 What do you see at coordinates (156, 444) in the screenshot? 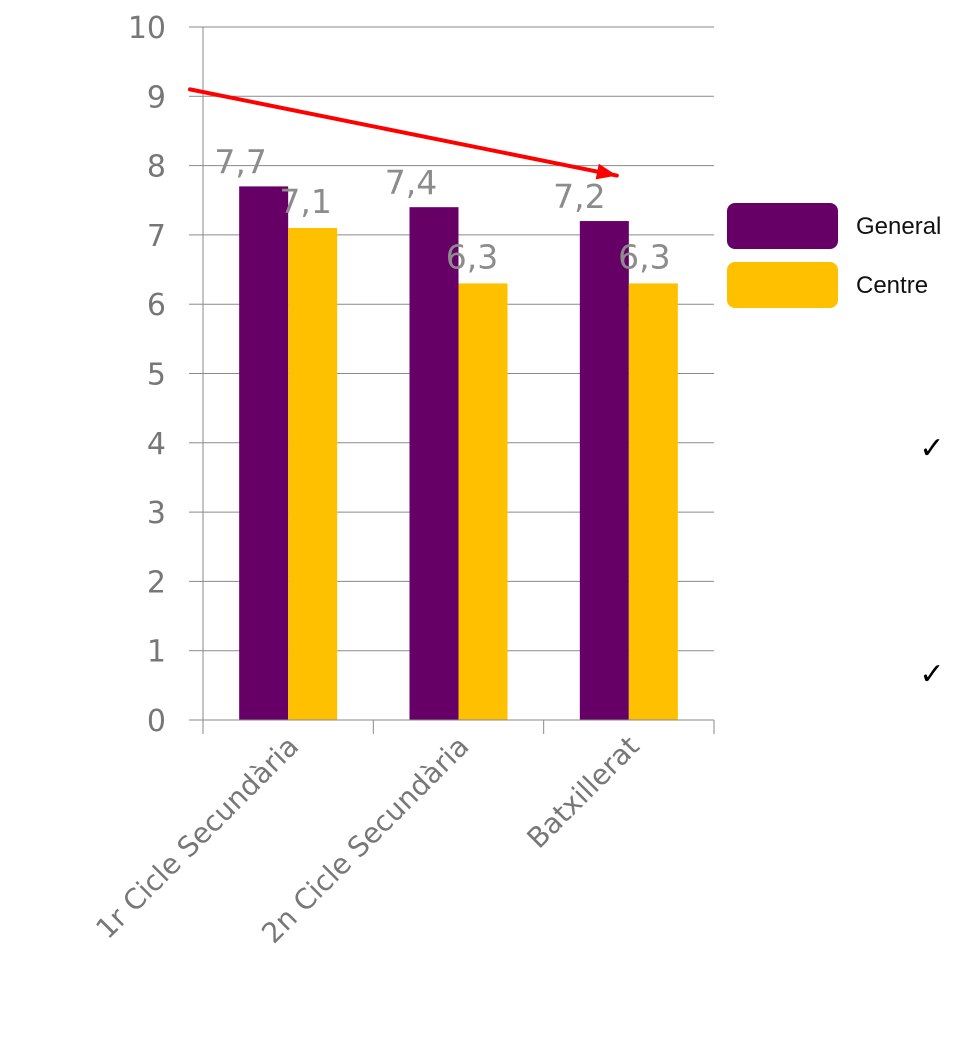
I see `y-tick-label: 4` at bounding box center [156, 444].